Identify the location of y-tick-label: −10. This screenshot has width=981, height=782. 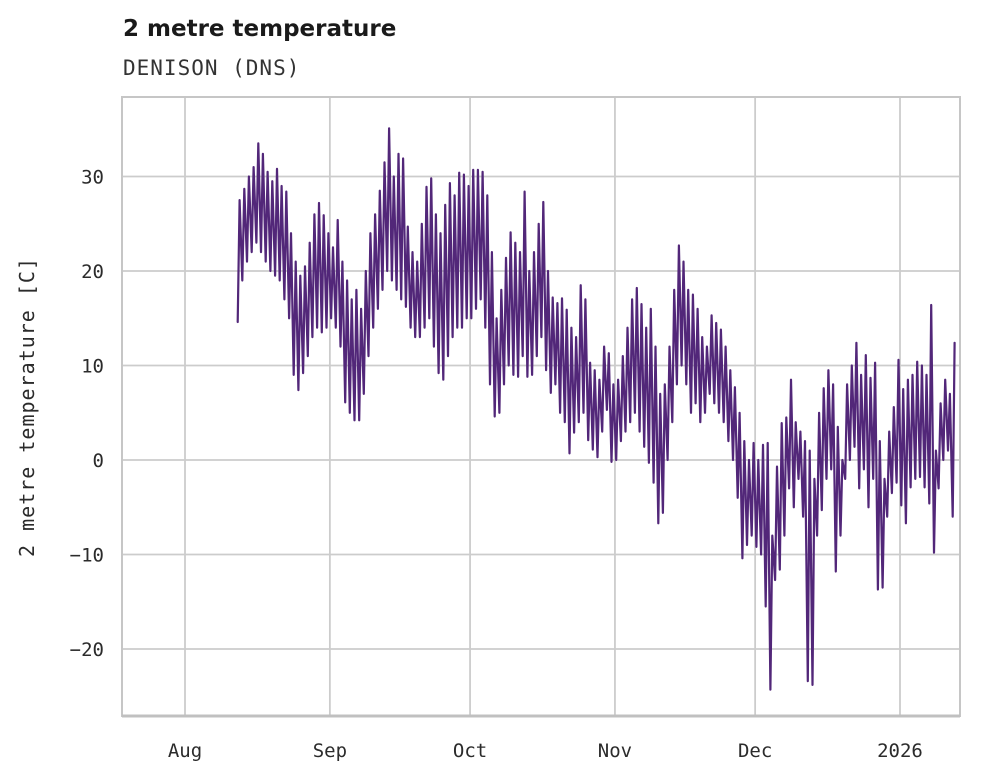
(87, 556).